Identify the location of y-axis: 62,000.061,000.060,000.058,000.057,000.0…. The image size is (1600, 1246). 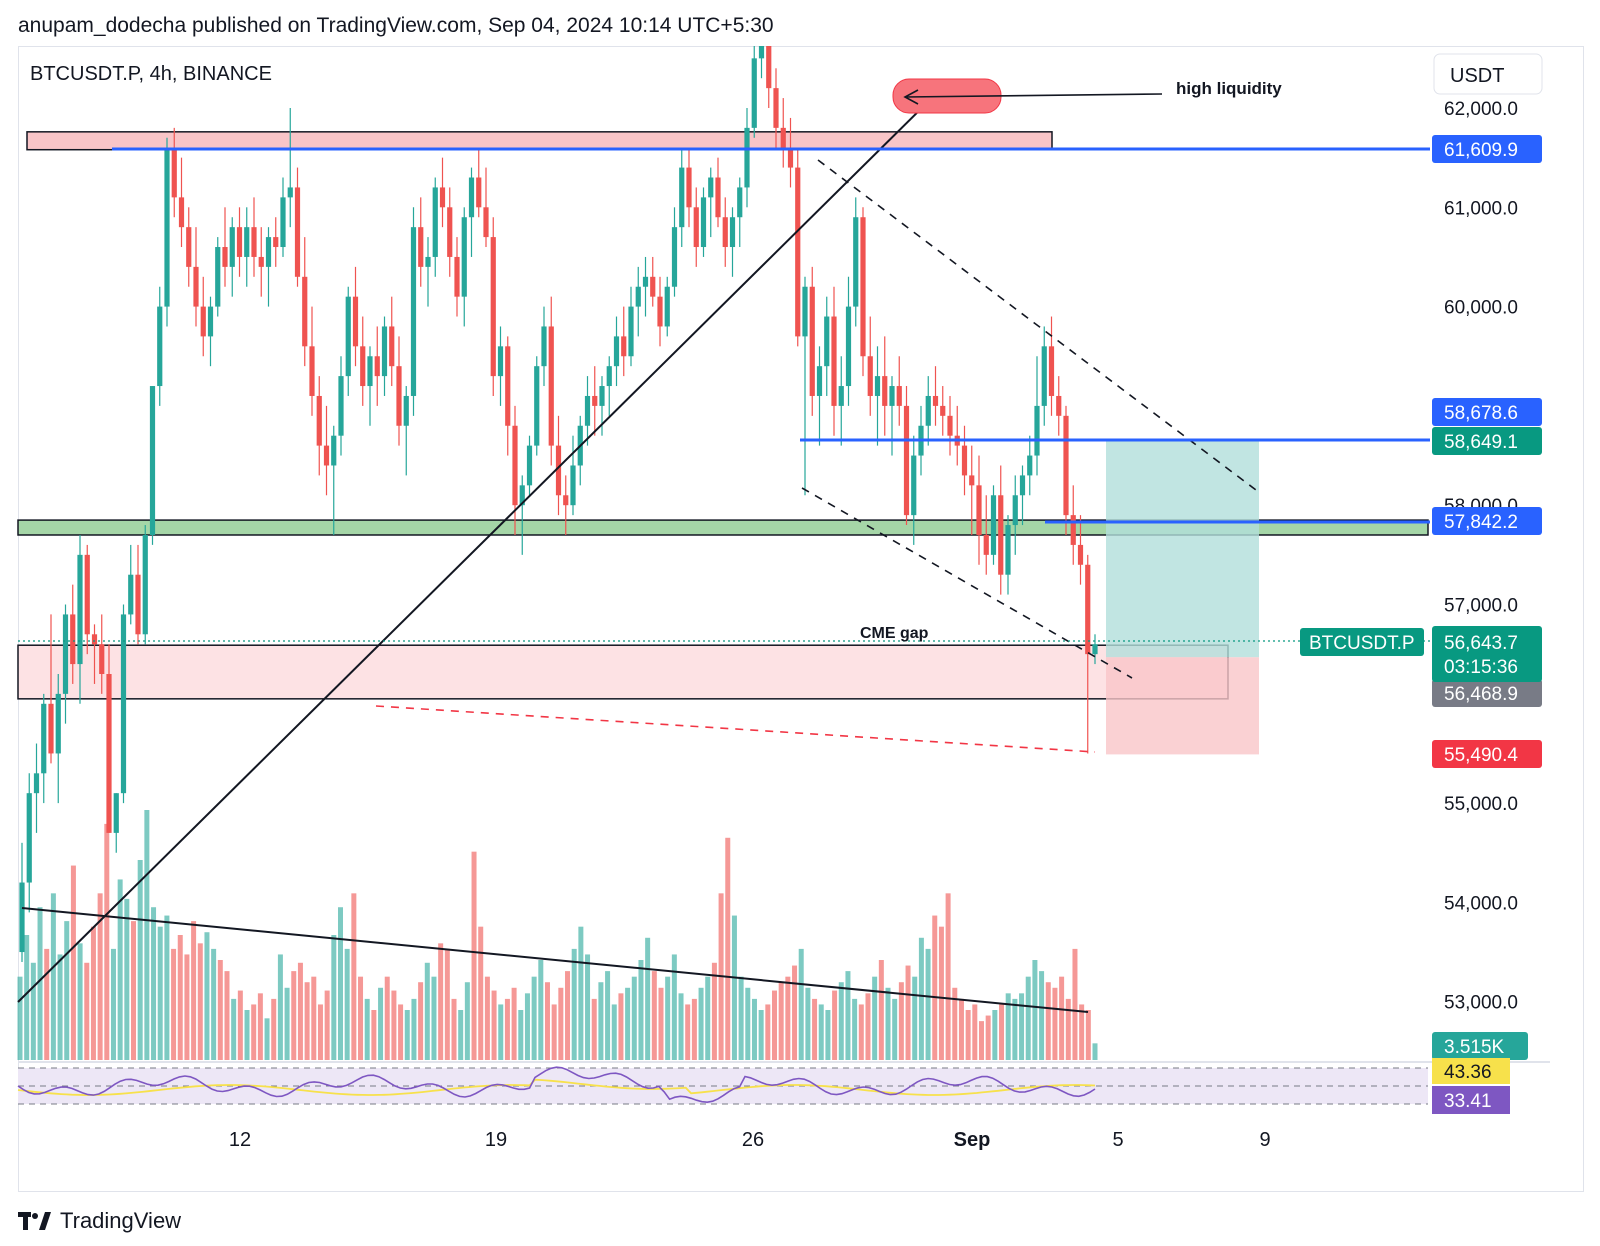
(1481, 556).